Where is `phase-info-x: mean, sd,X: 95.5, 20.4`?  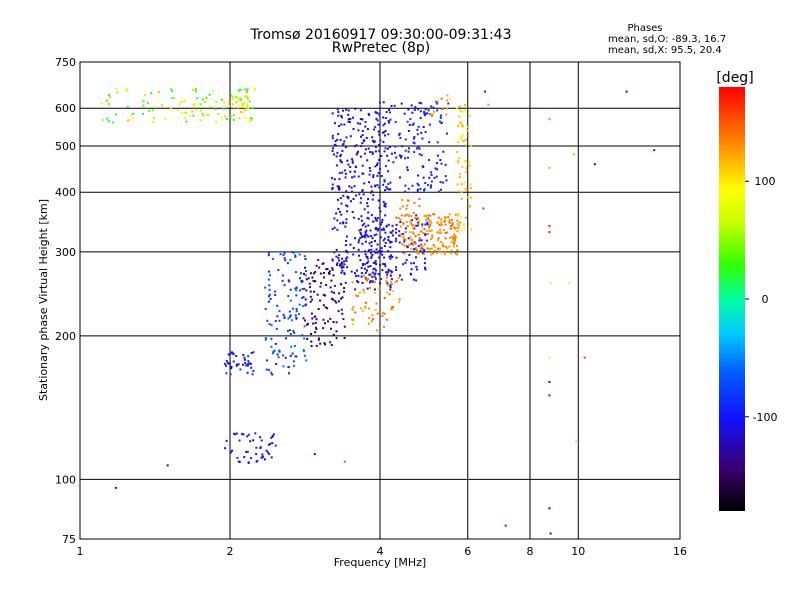
phase-info-x: mean, sd,X: 95.5, 20.4 is located at coordinates (665, 50).